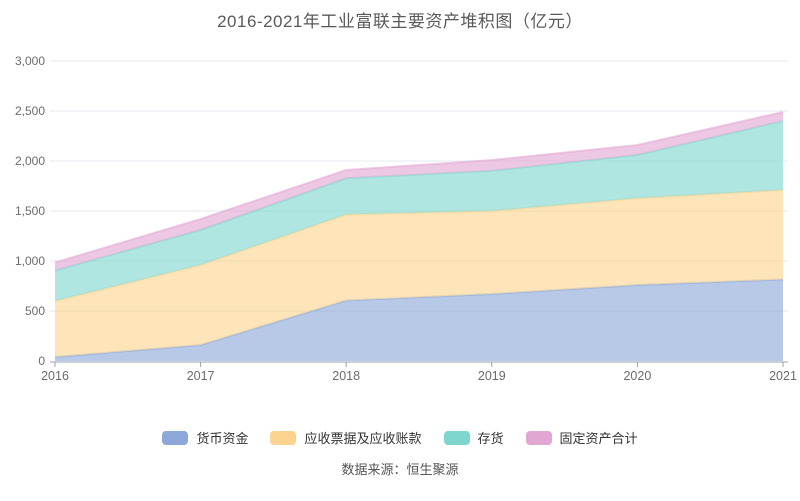 Image resolution: width=800 pixels, height=501 pixels. Describe the element at coordinates (598, 438) in the screenshot. I see `legend-label-fixed-assets: 固定资产合计` at that location.